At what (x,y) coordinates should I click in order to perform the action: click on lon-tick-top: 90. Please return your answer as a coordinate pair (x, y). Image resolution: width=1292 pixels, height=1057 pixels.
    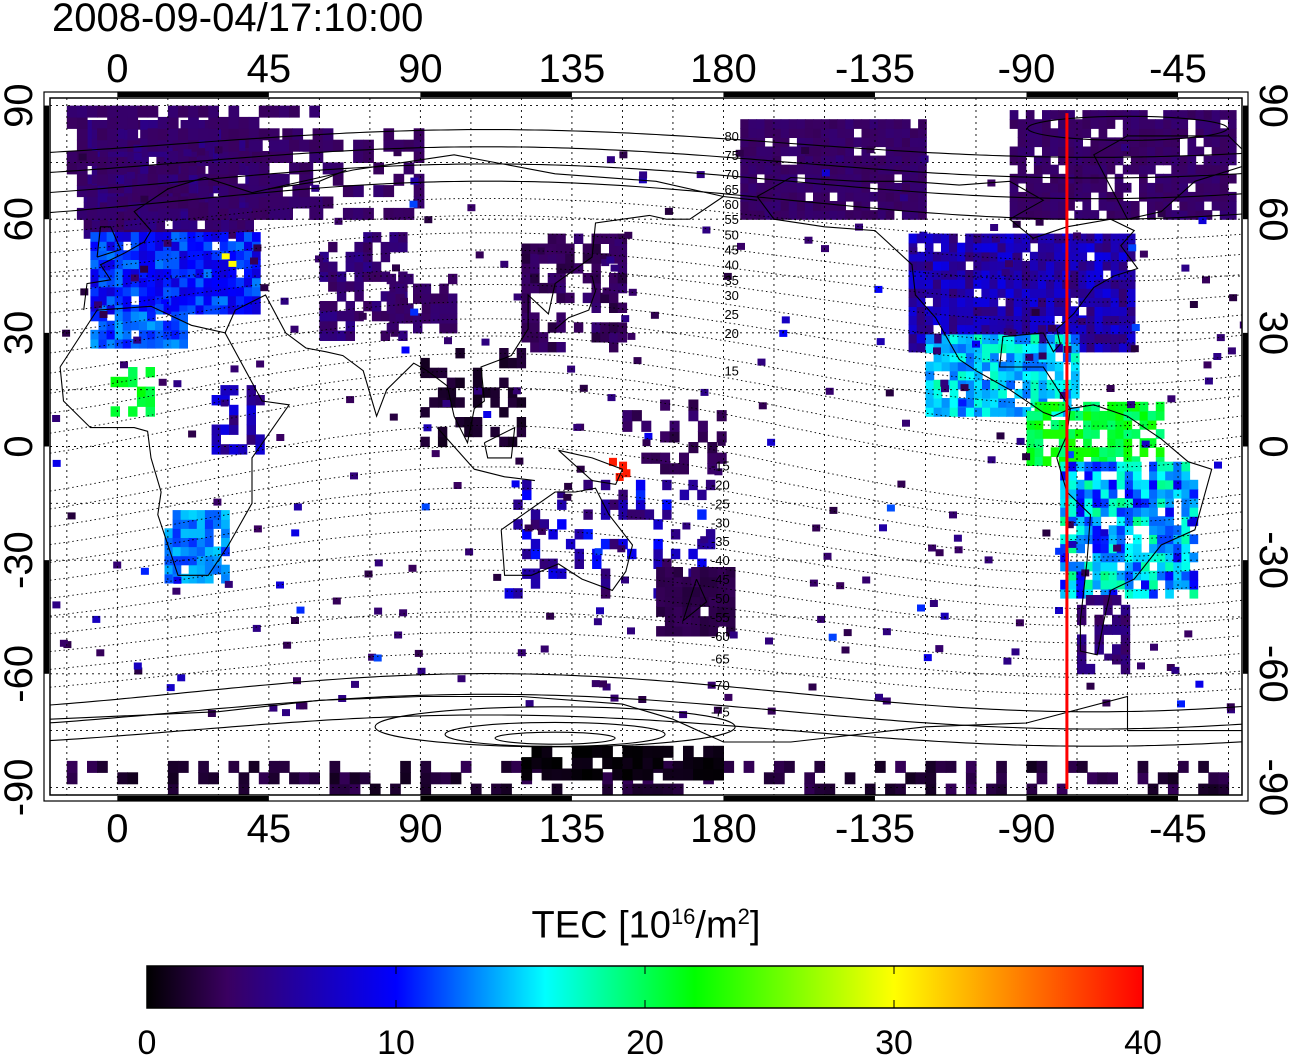
    Looking at the image, I should click on (420, 69).